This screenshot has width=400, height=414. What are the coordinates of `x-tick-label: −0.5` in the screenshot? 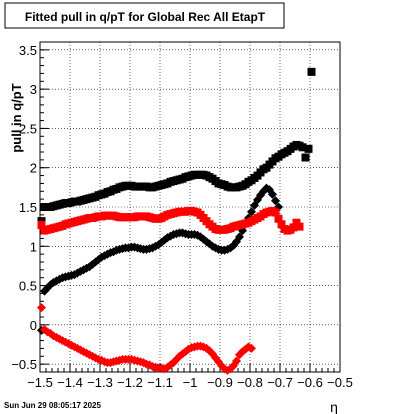 It's located at (340, 382).